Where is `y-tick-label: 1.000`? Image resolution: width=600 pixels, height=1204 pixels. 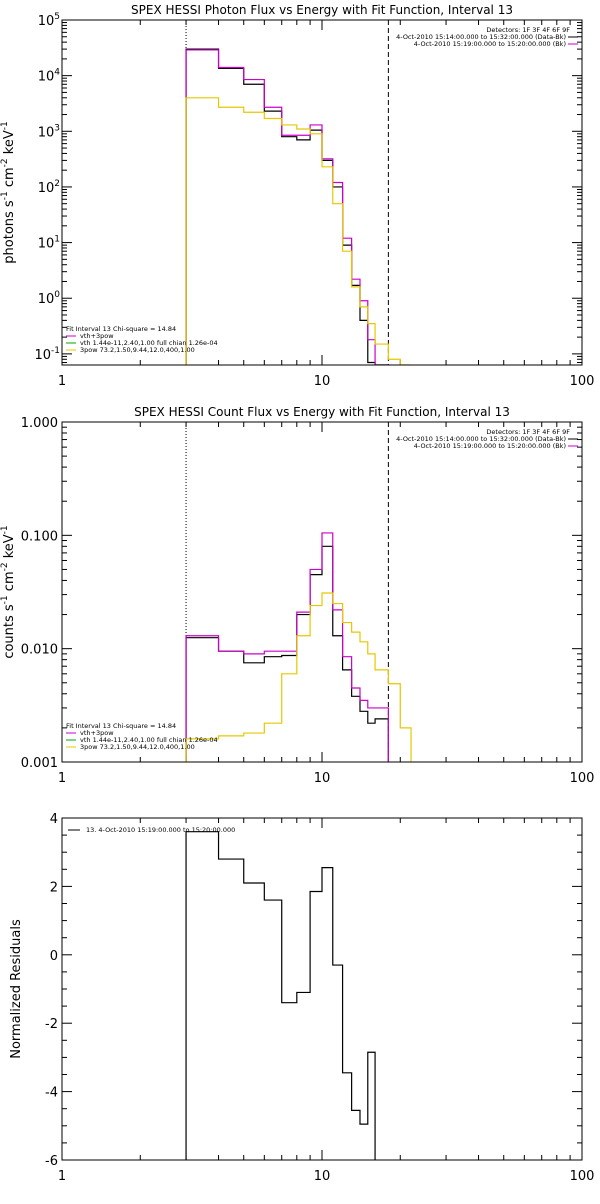
y-tick-label: 1.000 is located at coordinates (39, 423).